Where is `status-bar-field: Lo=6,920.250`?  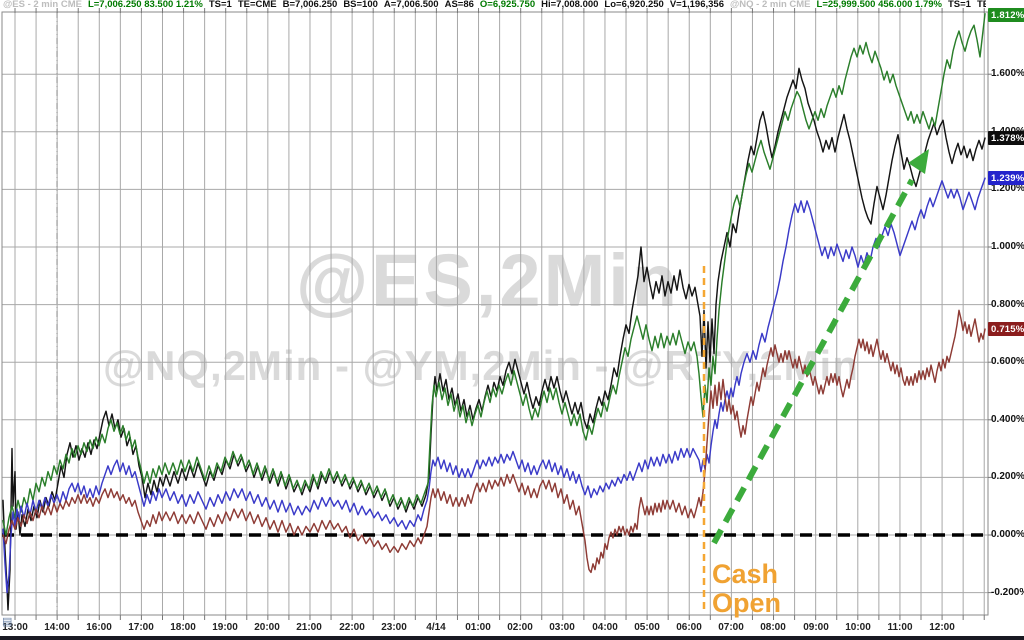 status-bar-field: Lo=6,920.250 is located at coordinates (634, 5).